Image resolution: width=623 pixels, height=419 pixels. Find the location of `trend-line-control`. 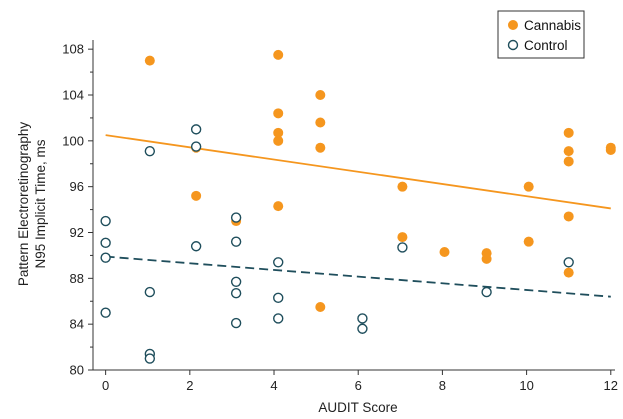

trend-line-control is located at coordinates (358, 276).